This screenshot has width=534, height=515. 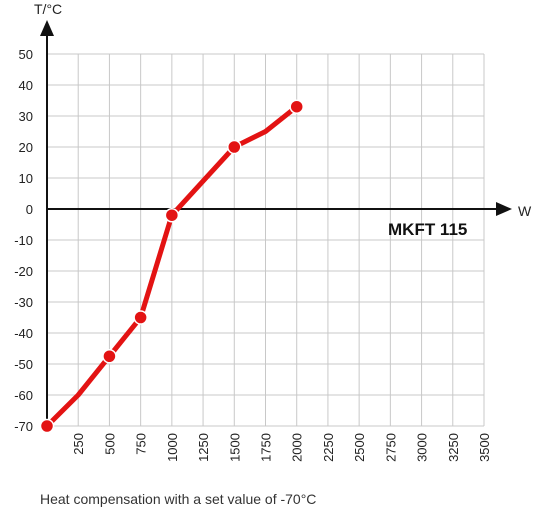 I want to click on y-tick-label: 50, so click(x=26, y=54).